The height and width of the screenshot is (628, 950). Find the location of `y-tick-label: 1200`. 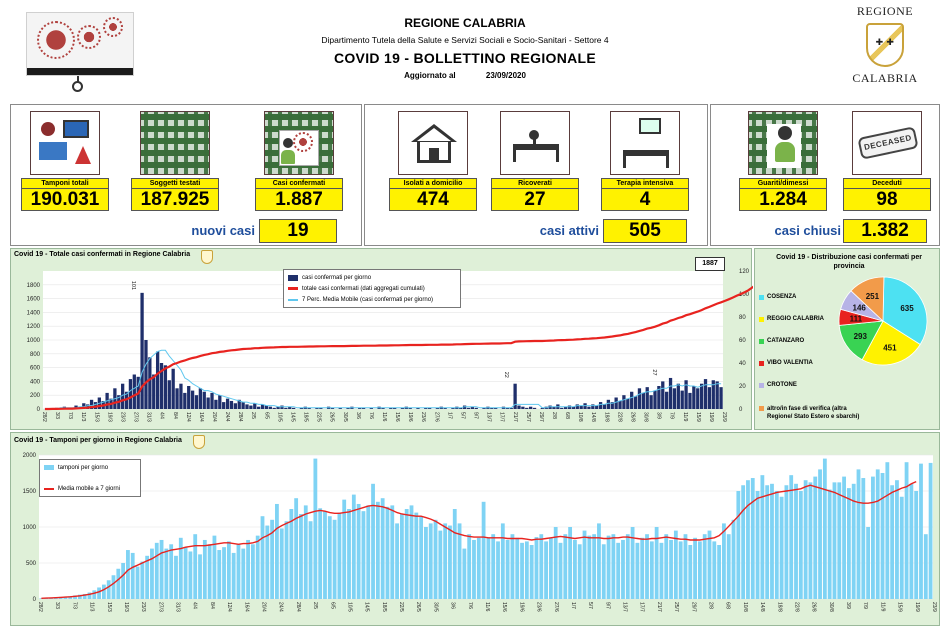

y-tick-label: 1200 is located at coordinates (34, 327).